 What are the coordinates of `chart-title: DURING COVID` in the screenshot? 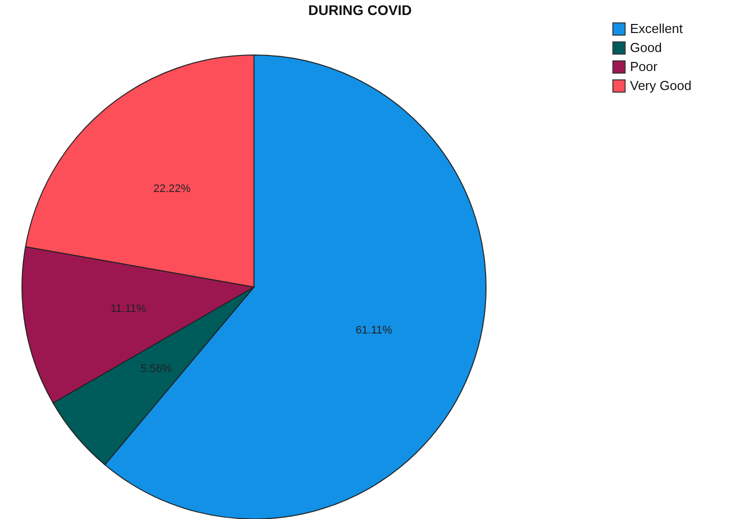 It's located at (360, 10).